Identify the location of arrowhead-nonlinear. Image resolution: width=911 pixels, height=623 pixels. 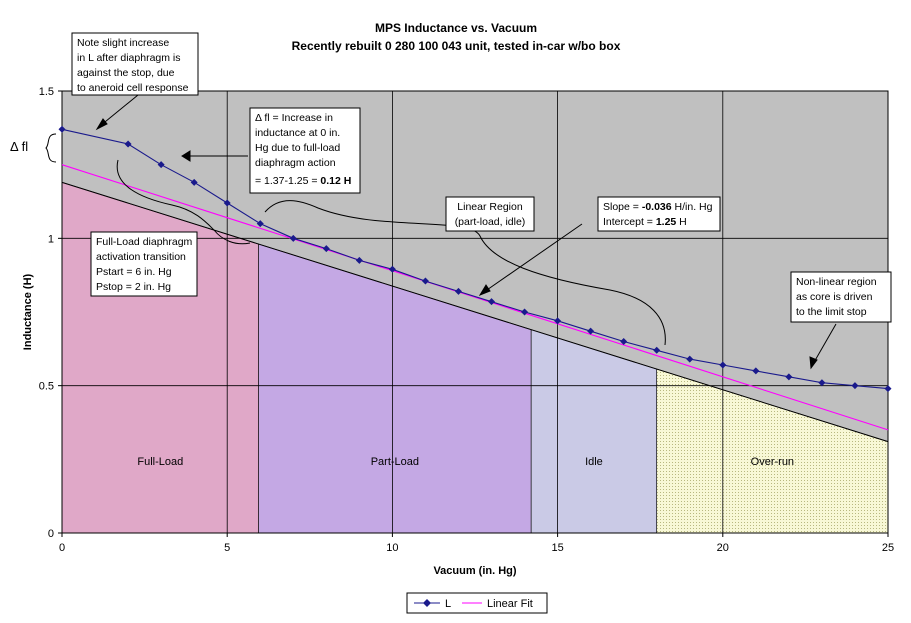
(813, 363).